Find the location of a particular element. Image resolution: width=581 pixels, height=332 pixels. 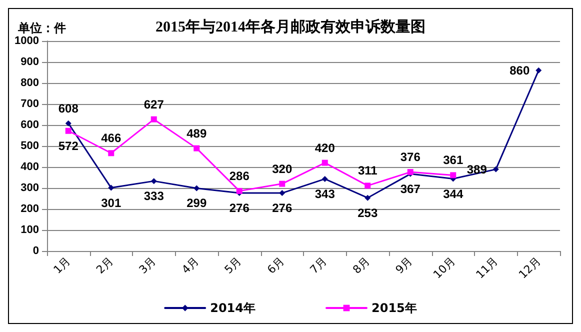

y-tick-label: 900 is located at coordinates (29, 62).